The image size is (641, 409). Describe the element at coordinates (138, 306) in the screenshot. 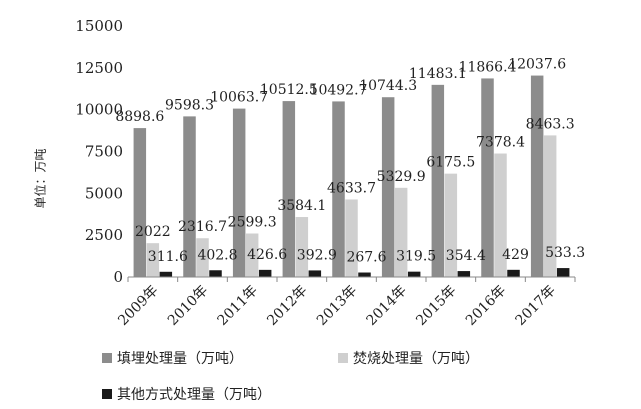

I see `x-tick-label: 2009年` at that location.